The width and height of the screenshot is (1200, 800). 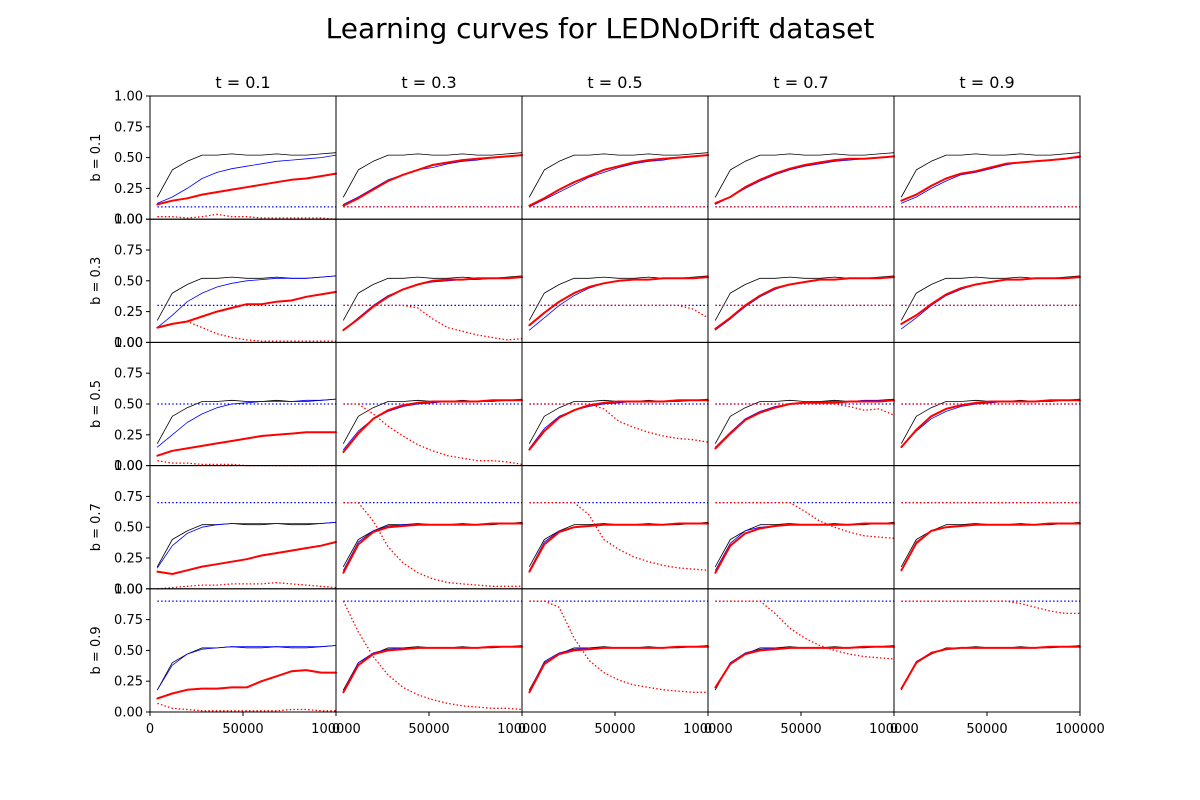 What do you see at coordinates (96, 158) in the screenshot?
I see `row-label: b = 0.1` at bounding box center [96, 158].